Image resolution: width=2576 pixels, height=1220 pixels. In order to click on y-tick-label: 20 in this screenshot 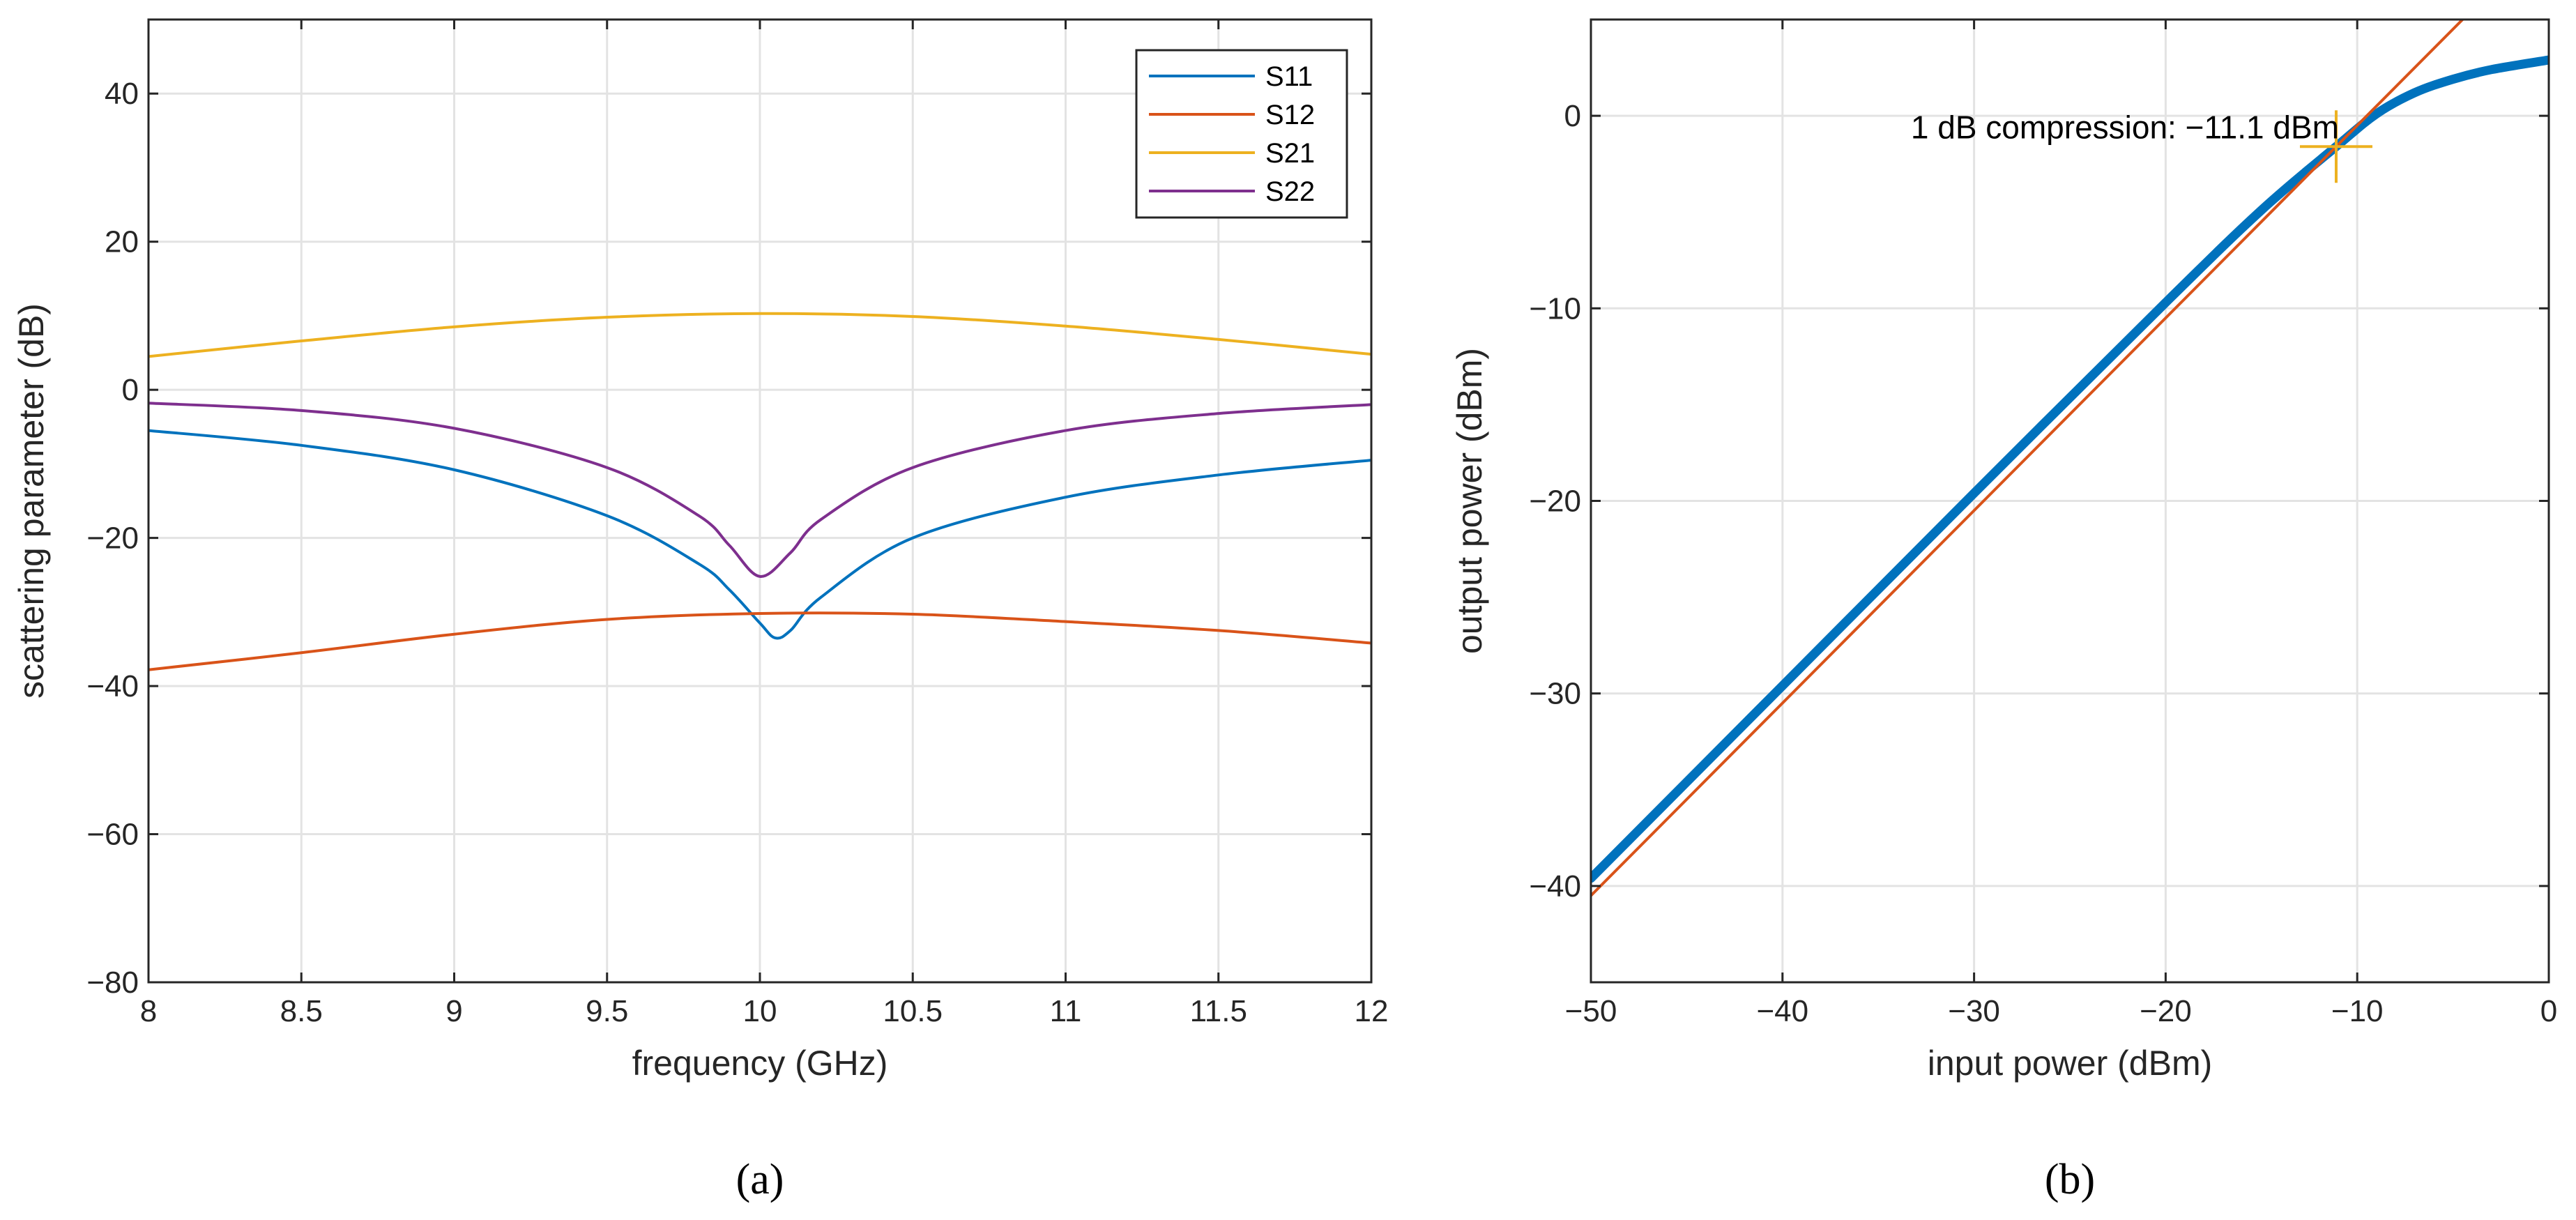, I will do `click(122, 242)`.